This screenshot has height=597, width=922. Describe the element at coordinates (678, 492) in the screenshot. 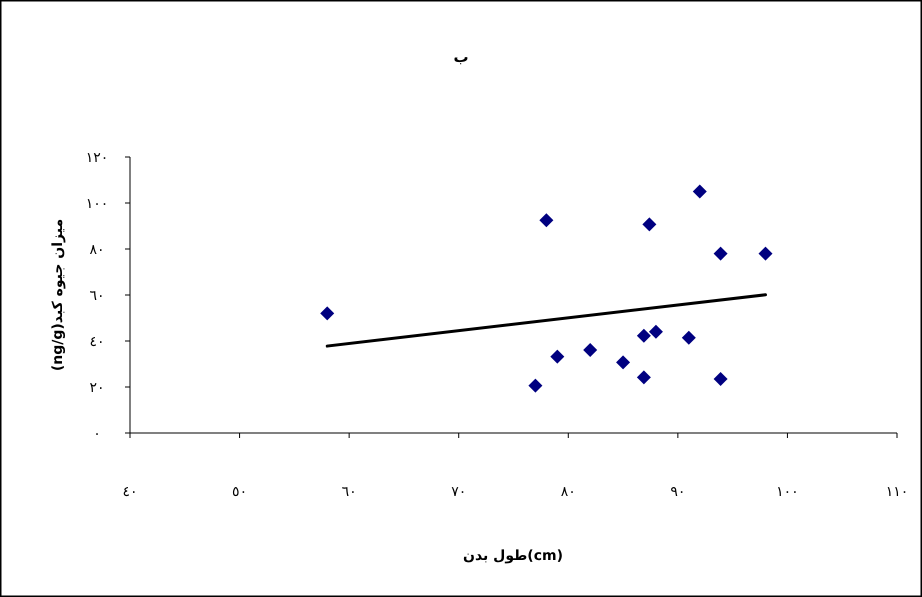

I see `x-tick-label: ٩٠` at that location.